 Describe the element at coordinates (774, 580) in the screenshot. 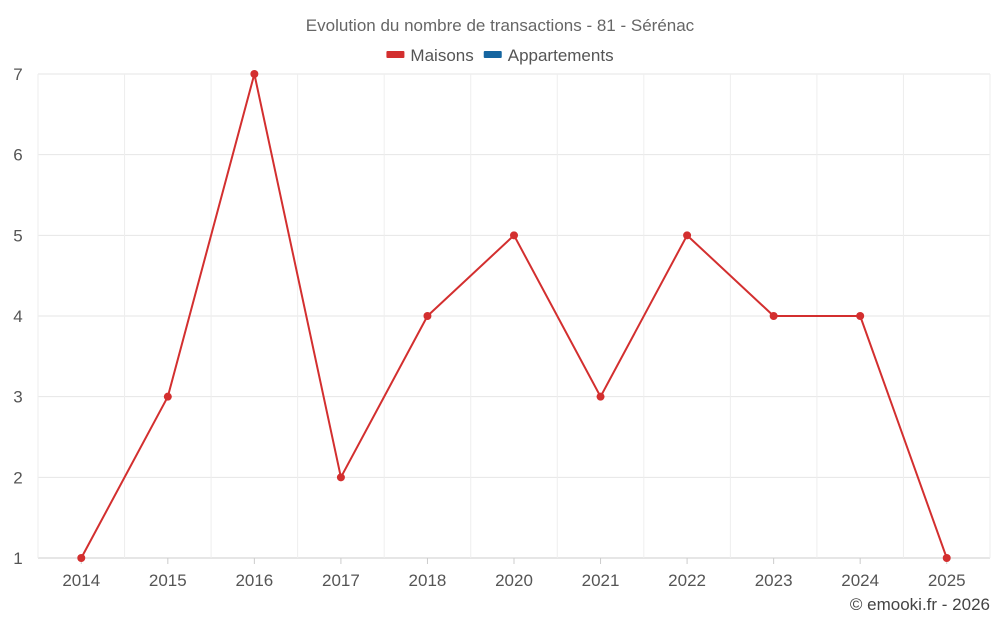

I see `x-tick-label: 2023` at that location.